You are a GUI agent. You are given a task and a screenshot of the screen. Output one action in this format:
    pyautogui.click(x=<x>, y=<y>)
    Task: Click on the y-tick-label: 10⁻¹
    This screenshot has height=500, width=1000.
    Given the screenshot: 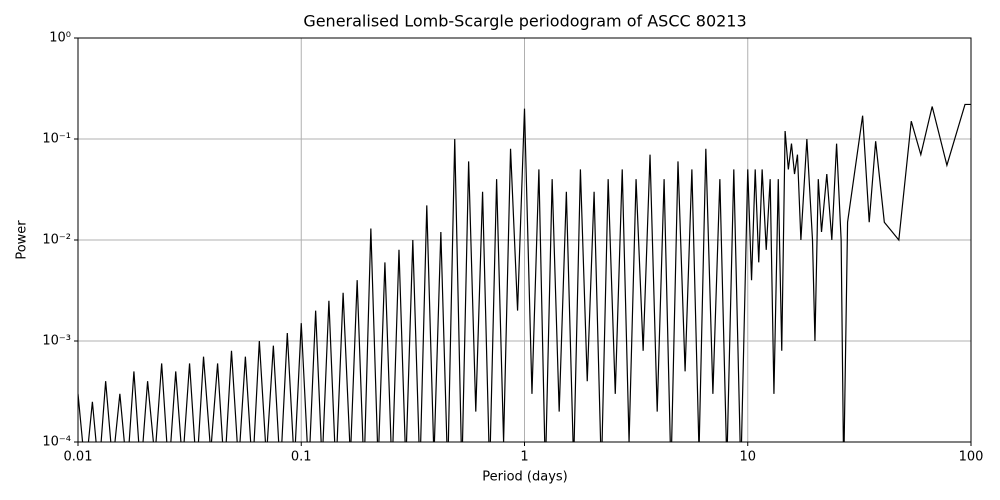 What is the action you would take?
    pyautogui.click(x=56, y=139)
    